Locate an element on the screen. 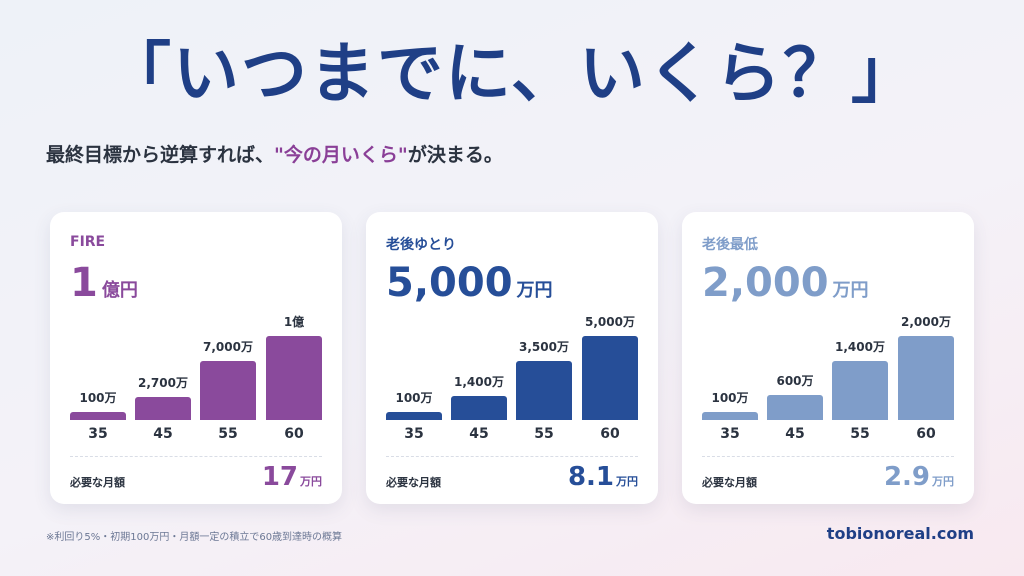  card-amount: 2,000 万円 is located at coordinates (785, 283).